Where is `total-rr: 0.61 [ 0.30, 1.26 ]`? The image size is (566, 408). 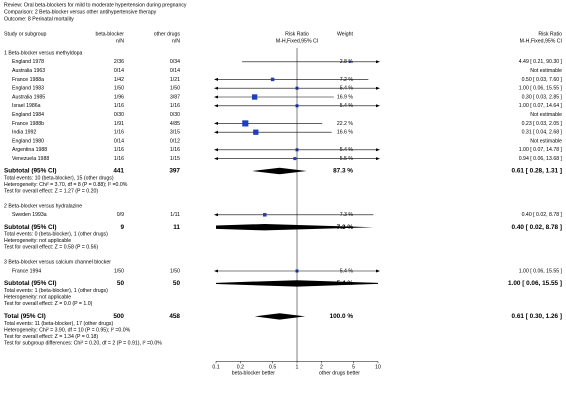
total-rr: 0.61 [ 0.30, 1.26 ] is located at coordinates (537, 316).